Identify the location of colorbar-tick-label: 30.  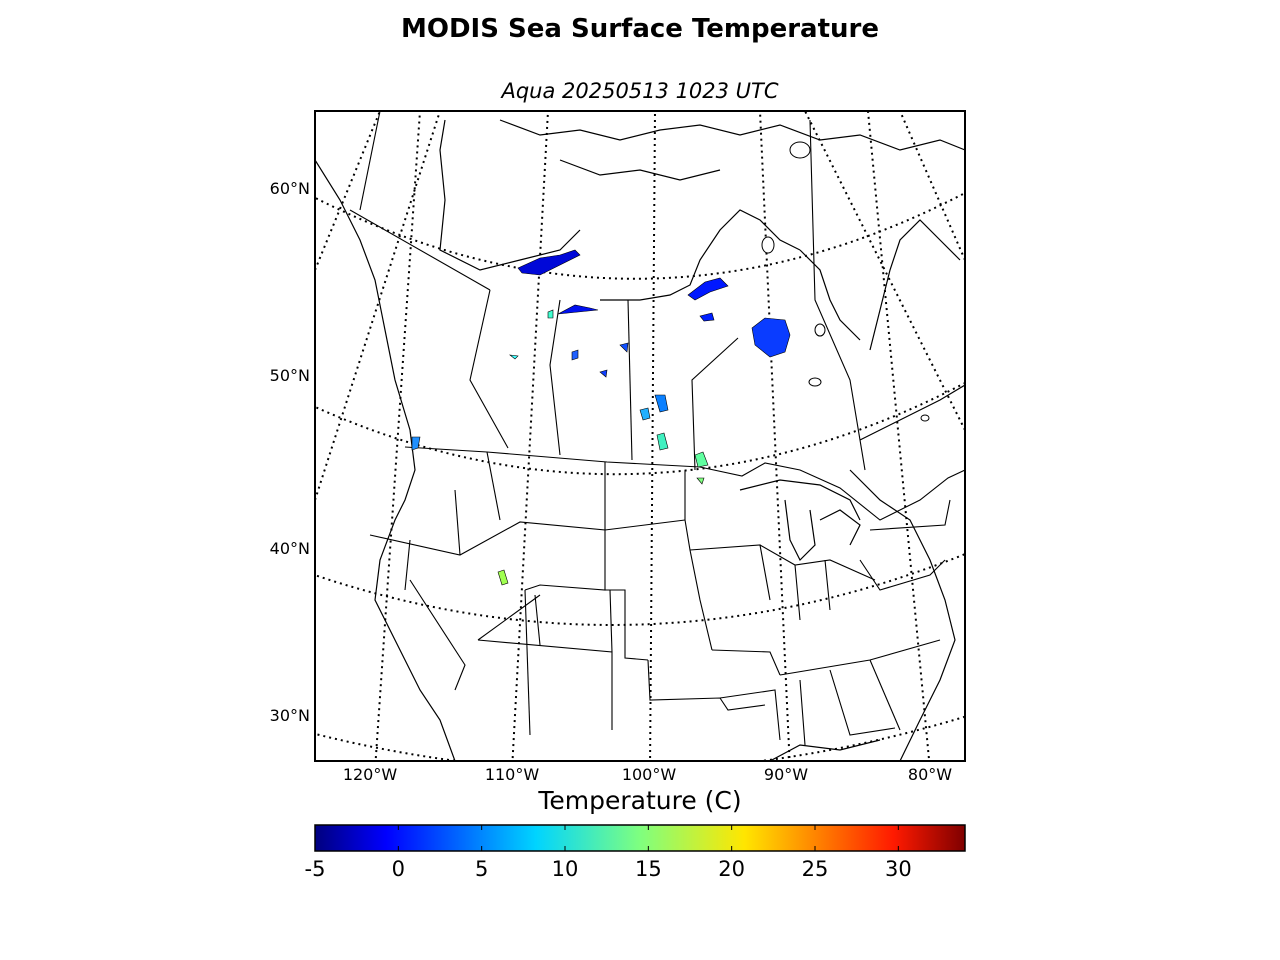
(898, 869).